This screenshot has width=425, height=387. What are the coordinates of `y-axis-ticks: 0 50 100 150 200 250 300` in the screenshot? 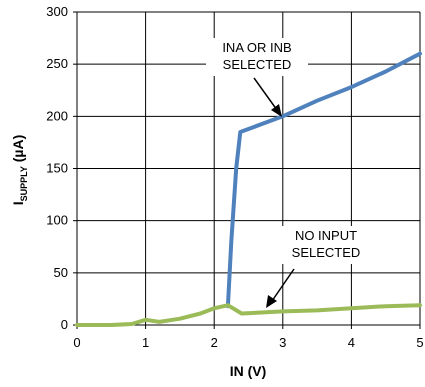 It's located at (61, 168).